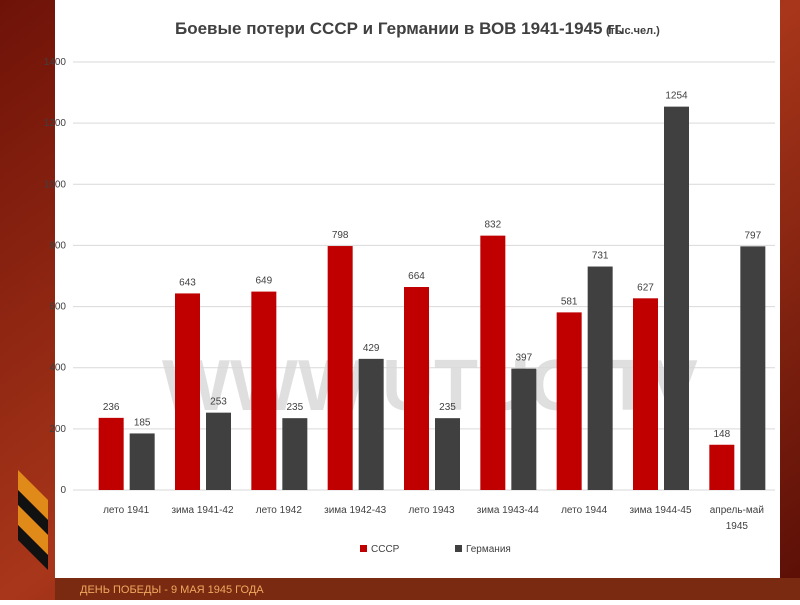  What do you see at coordinates (355, 510) in the screenshot?
I see `x-tick-label: зима 1942-43` at bounding box center [355, 510].